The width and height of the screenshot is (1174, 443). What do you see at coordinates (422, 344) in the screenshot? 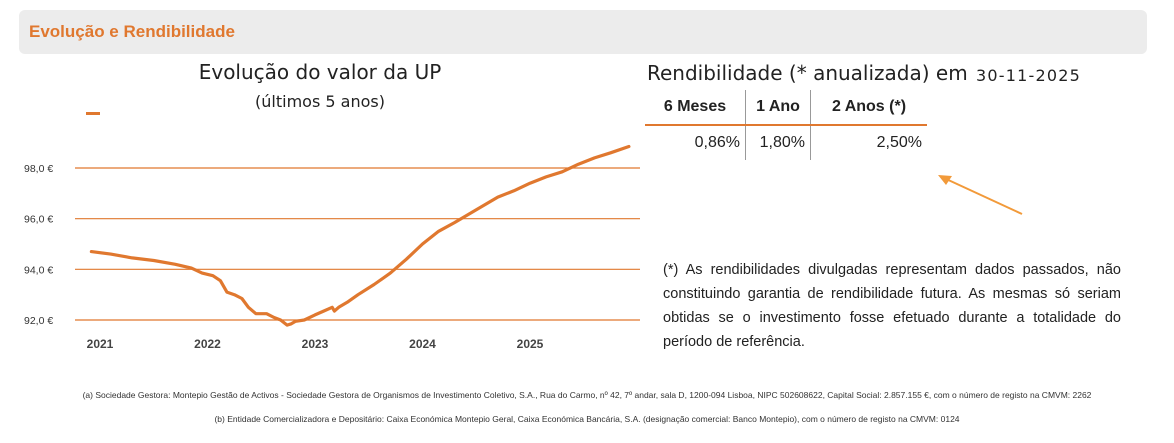
I see `x-tick-label: 2024` at bounding box center [422, 344].